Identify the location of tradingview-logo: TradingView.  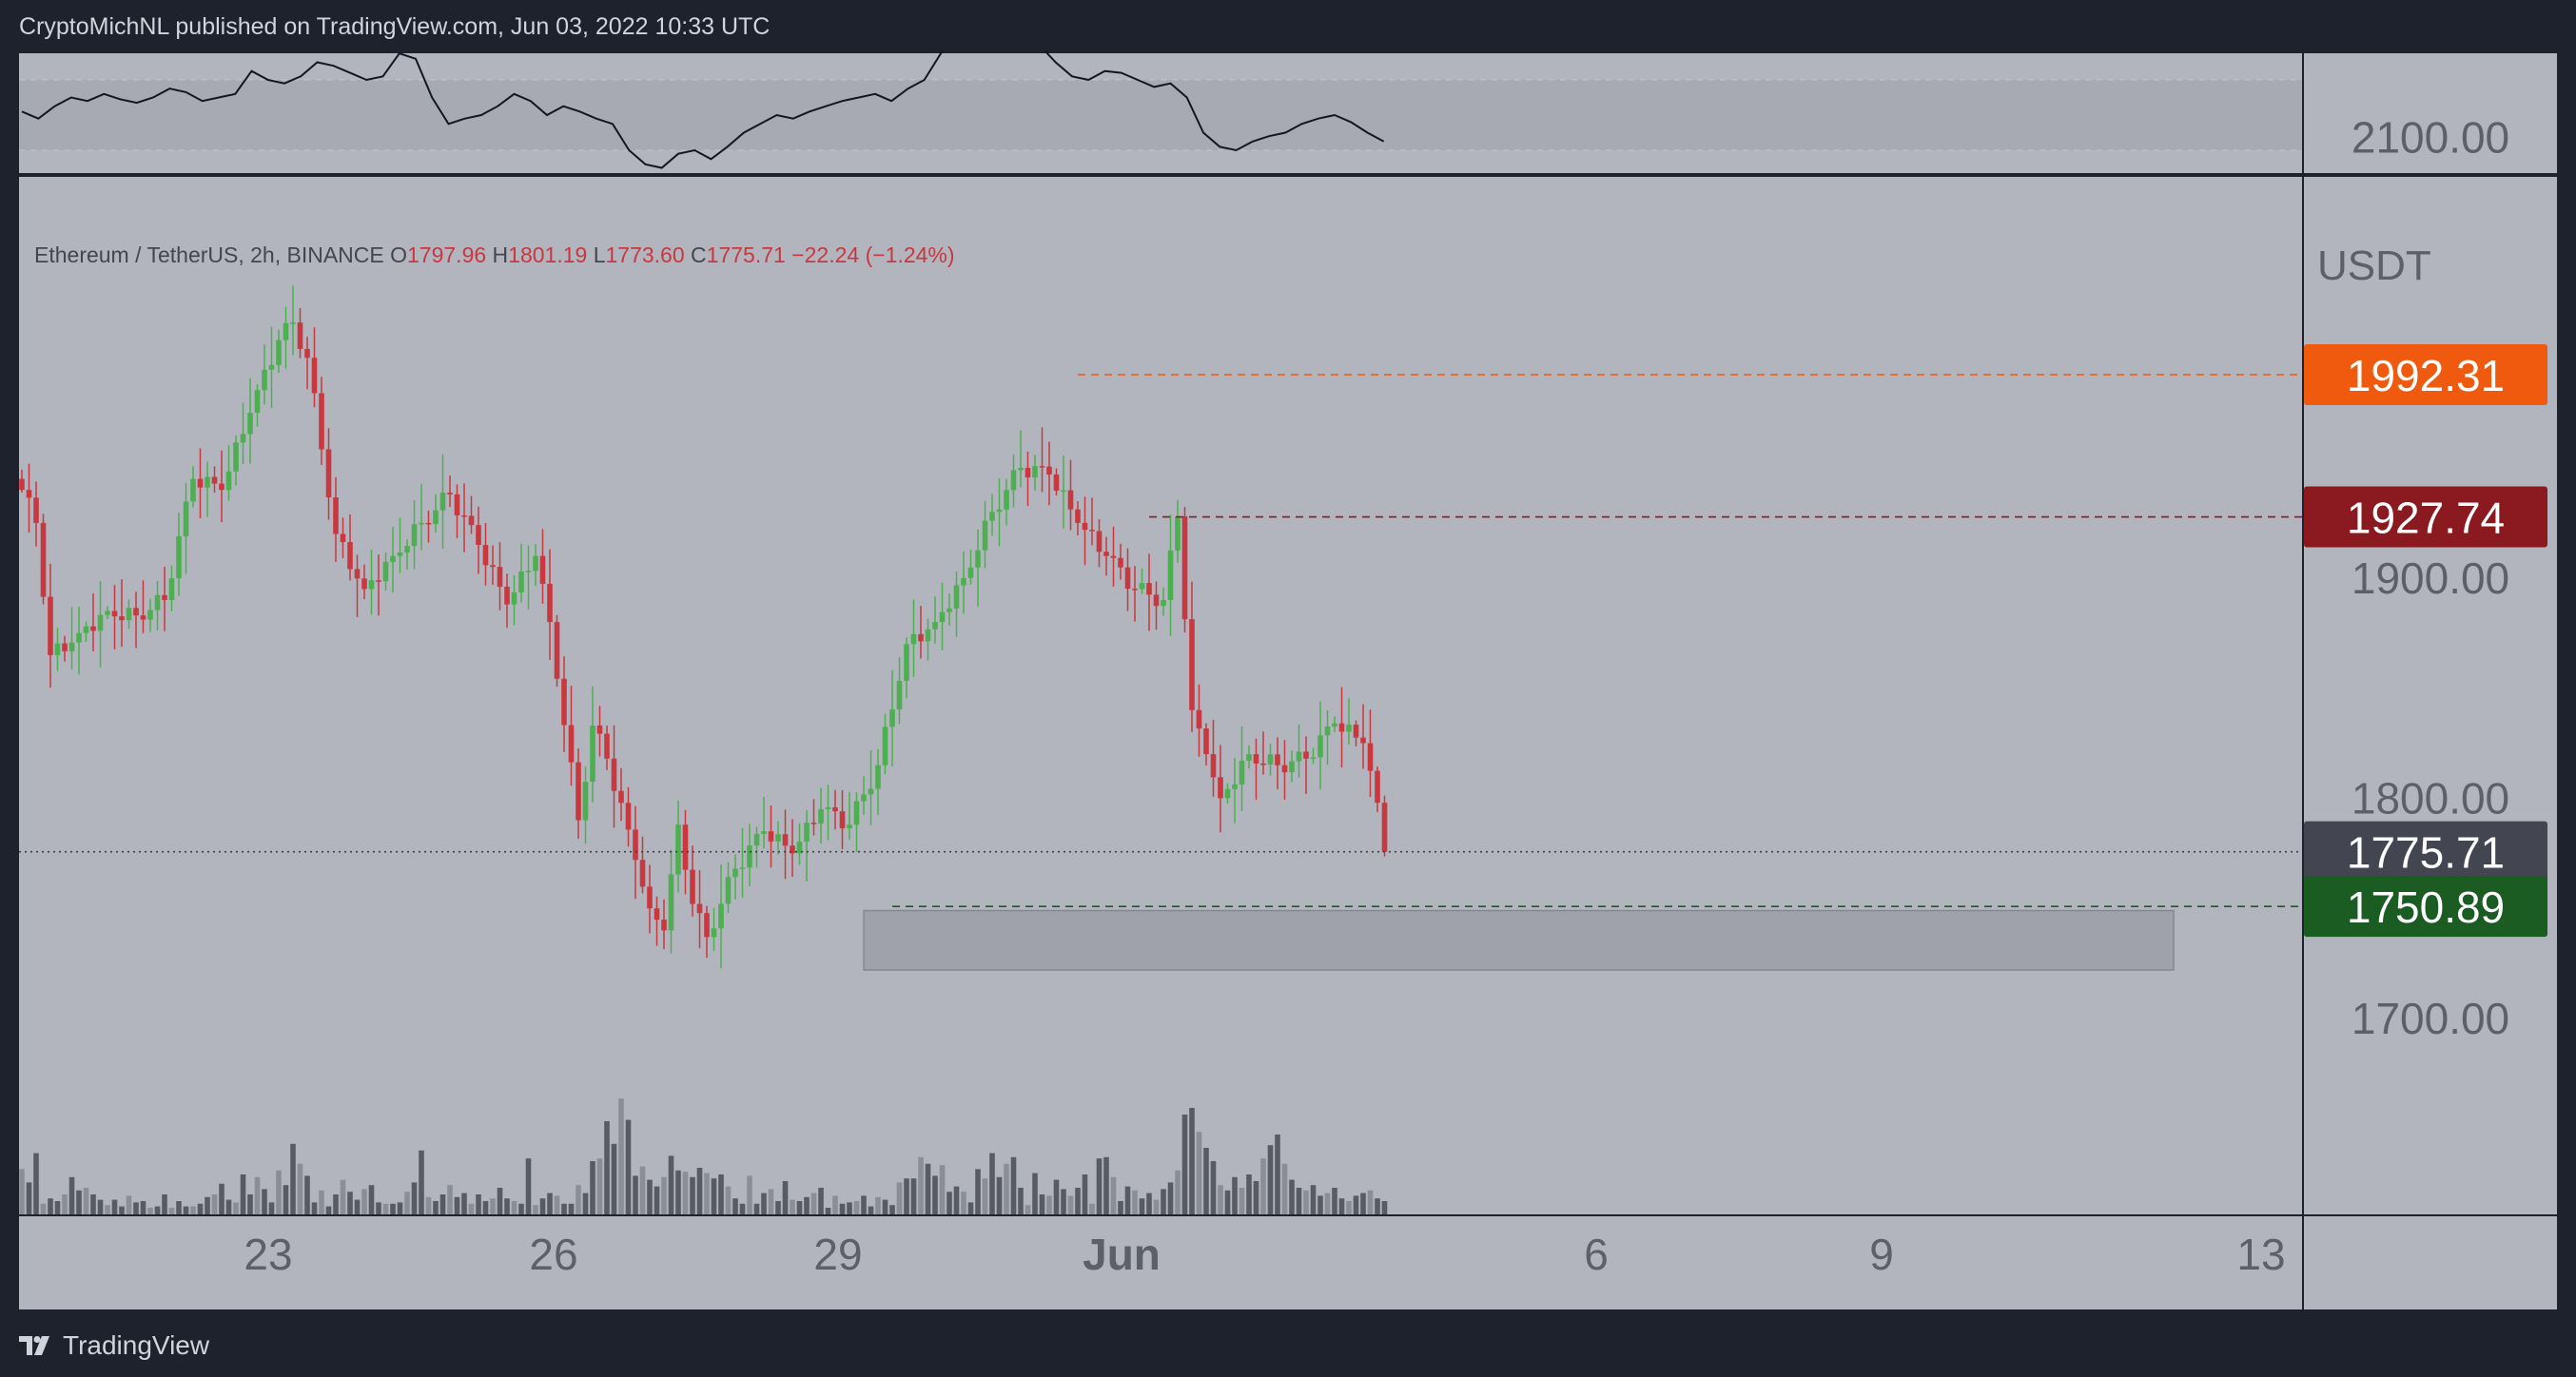
(114, 1345).